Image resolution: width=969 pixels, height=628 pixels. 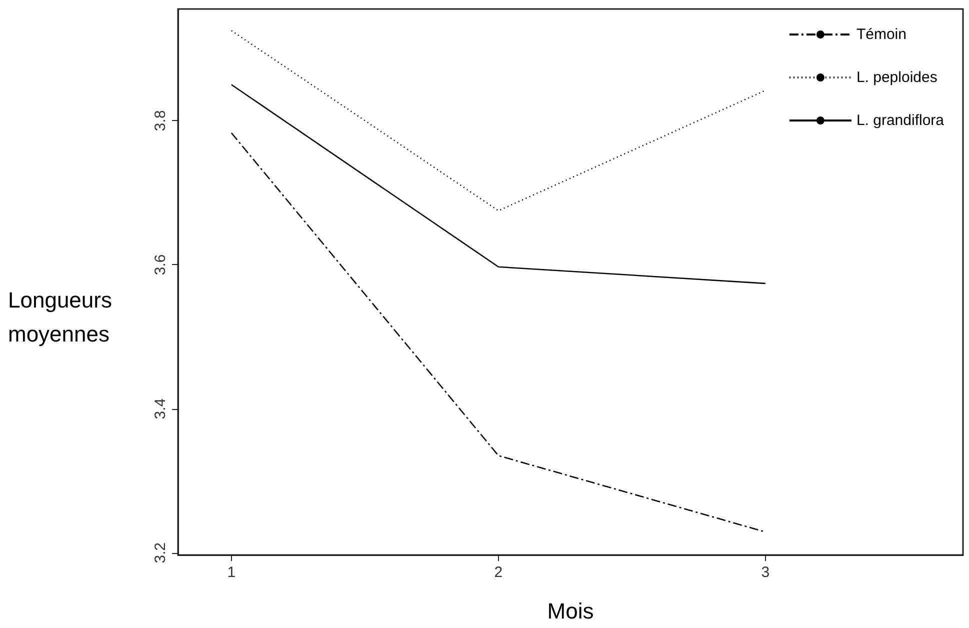 What do you see at coordinates (498, 572) in the screenshot?
I see `x-tick-label: 2` at bounding box center [498, 572].